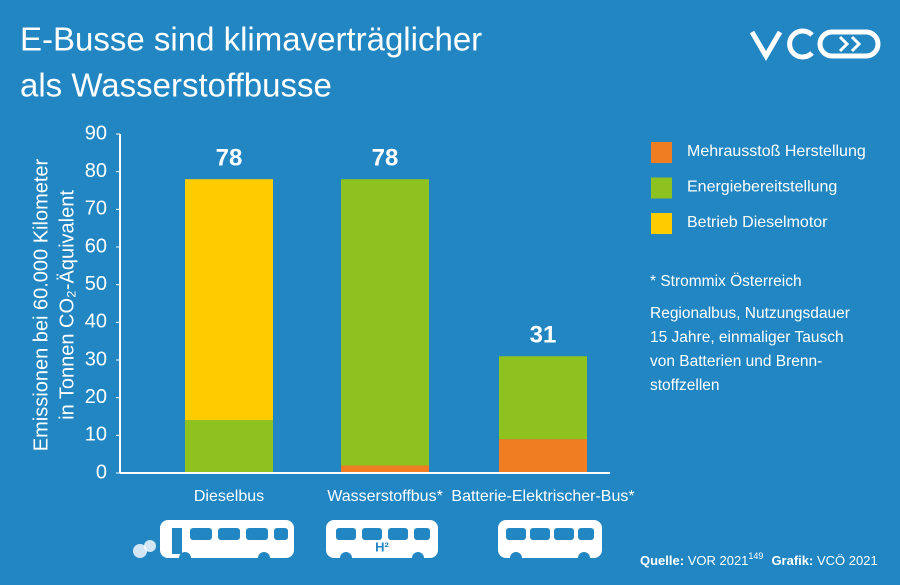  Describe the element at coordinates (385, 496) in the screenshot. I see `x-tick-label: Wasserstoffbus*` at that location.